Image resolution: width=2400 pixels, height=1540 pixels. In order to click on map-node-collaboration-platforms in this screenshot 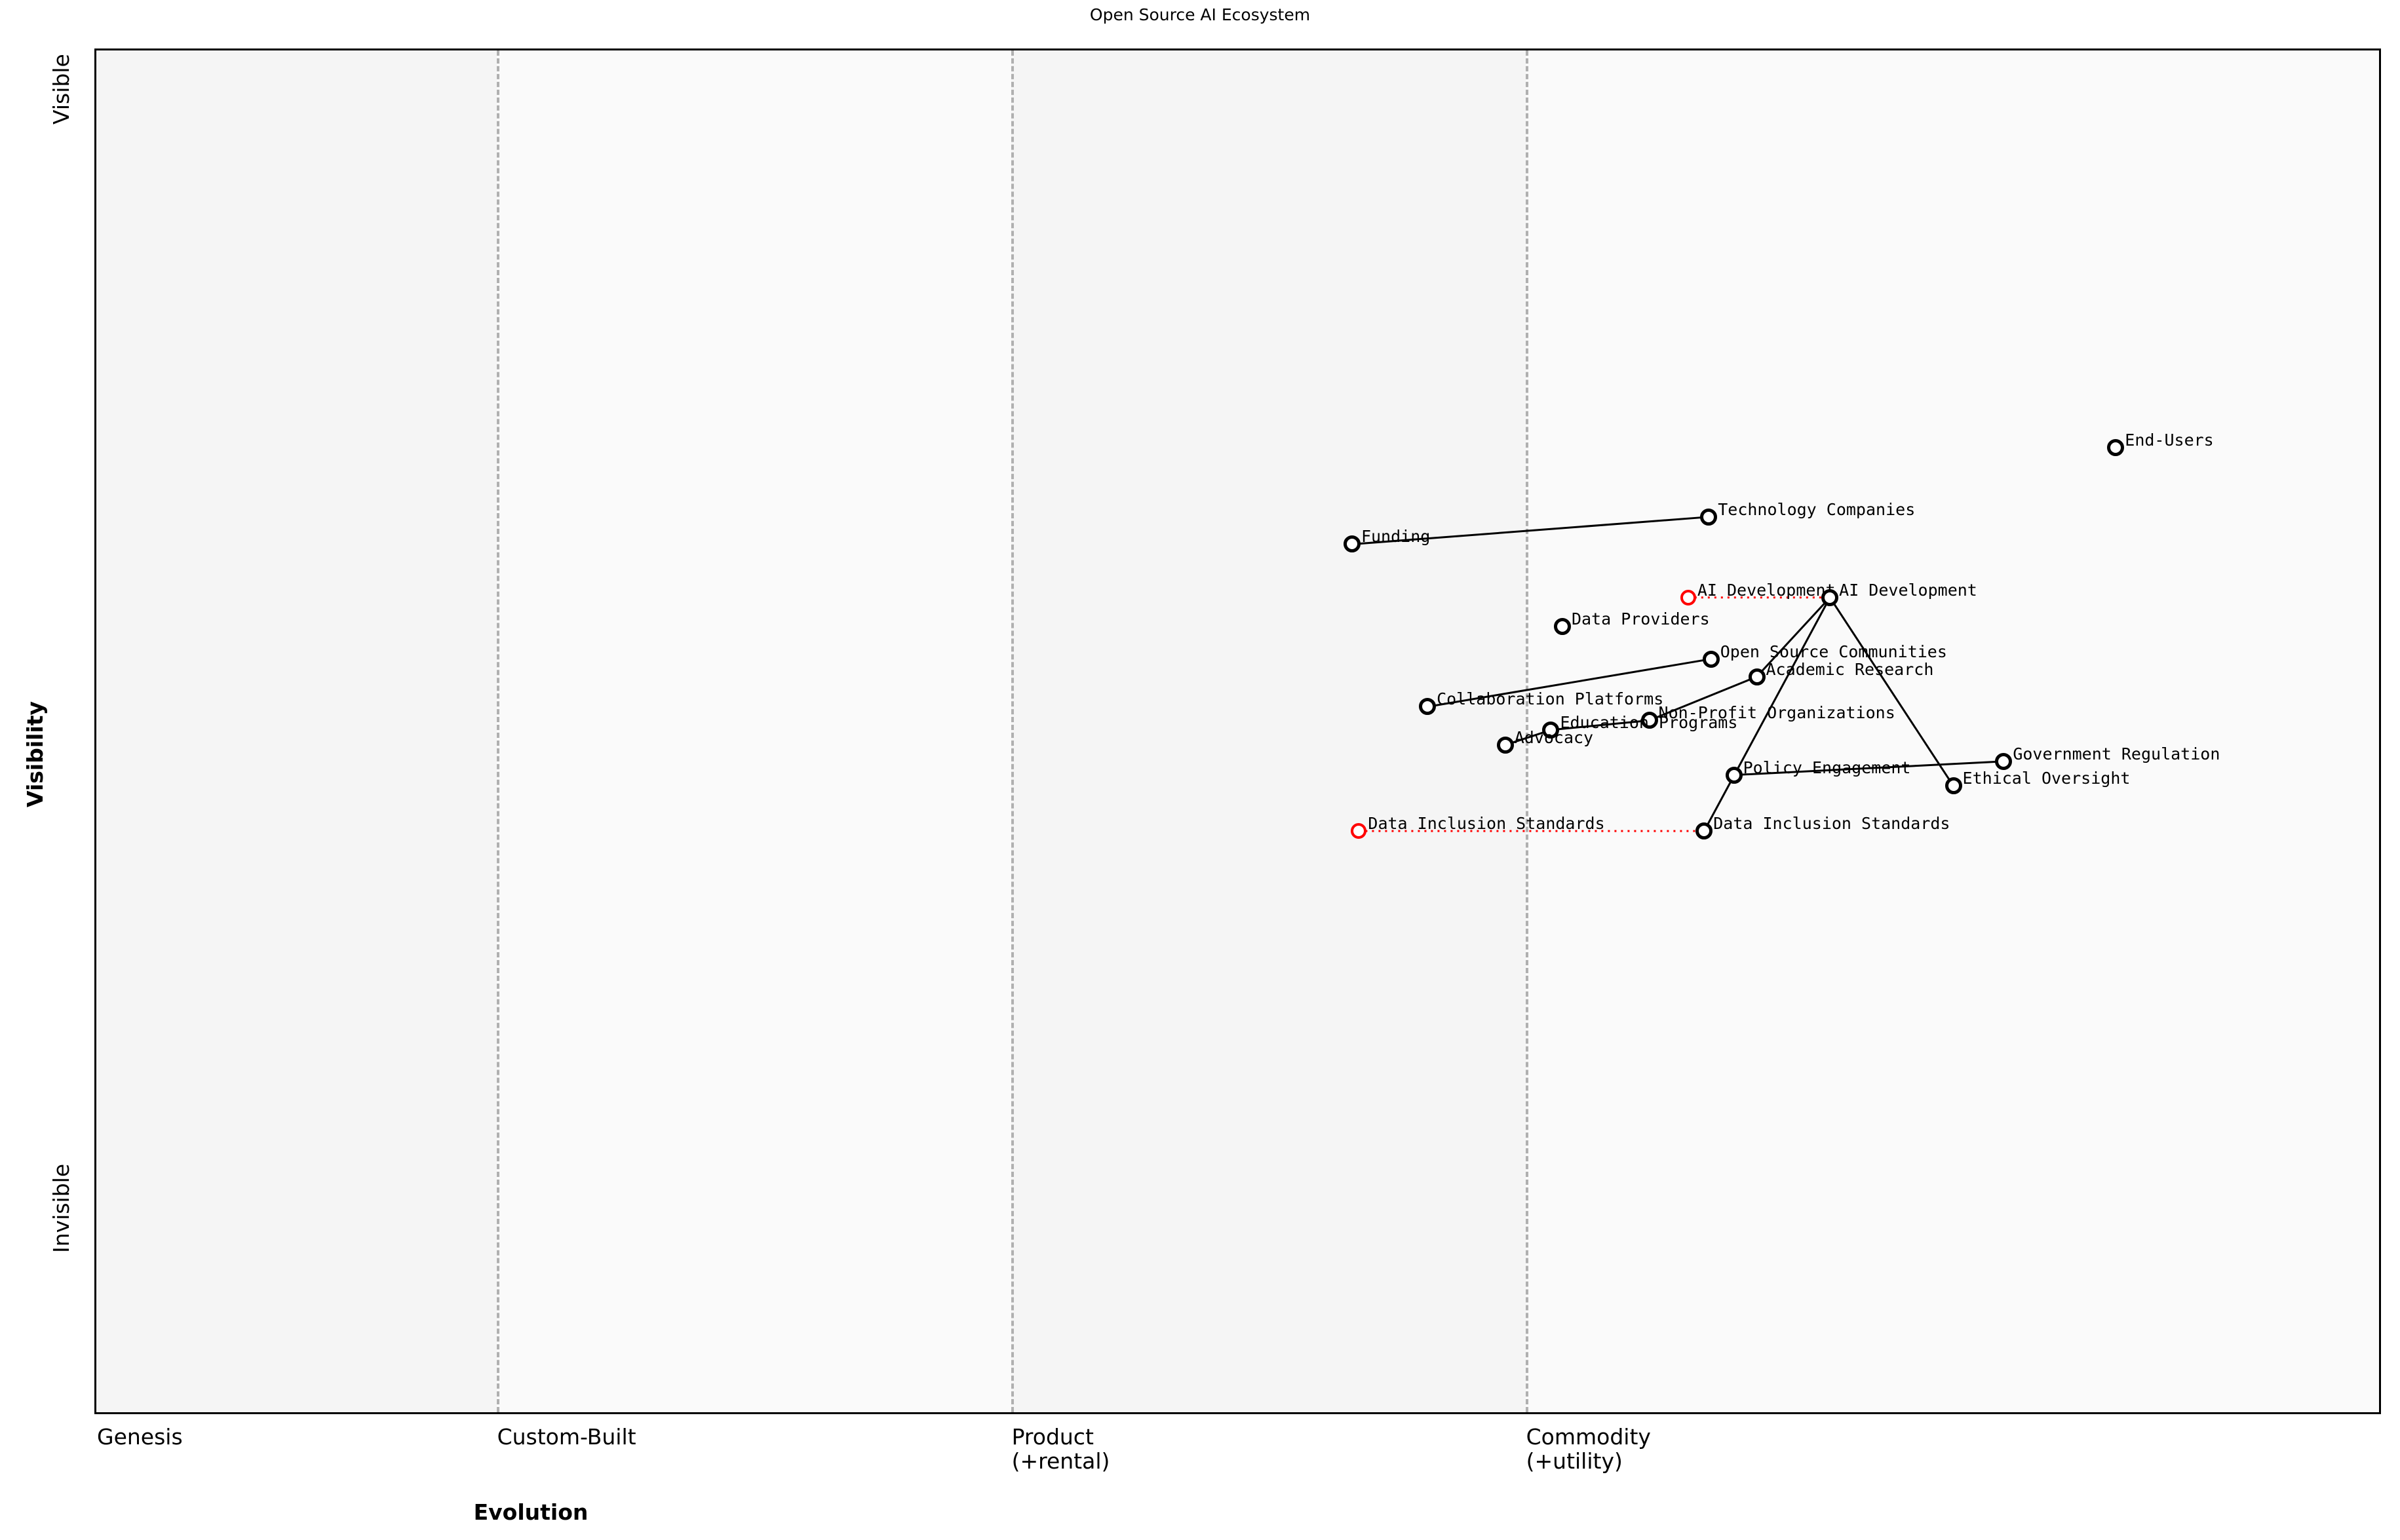, I will do `click(1428, 707)`.